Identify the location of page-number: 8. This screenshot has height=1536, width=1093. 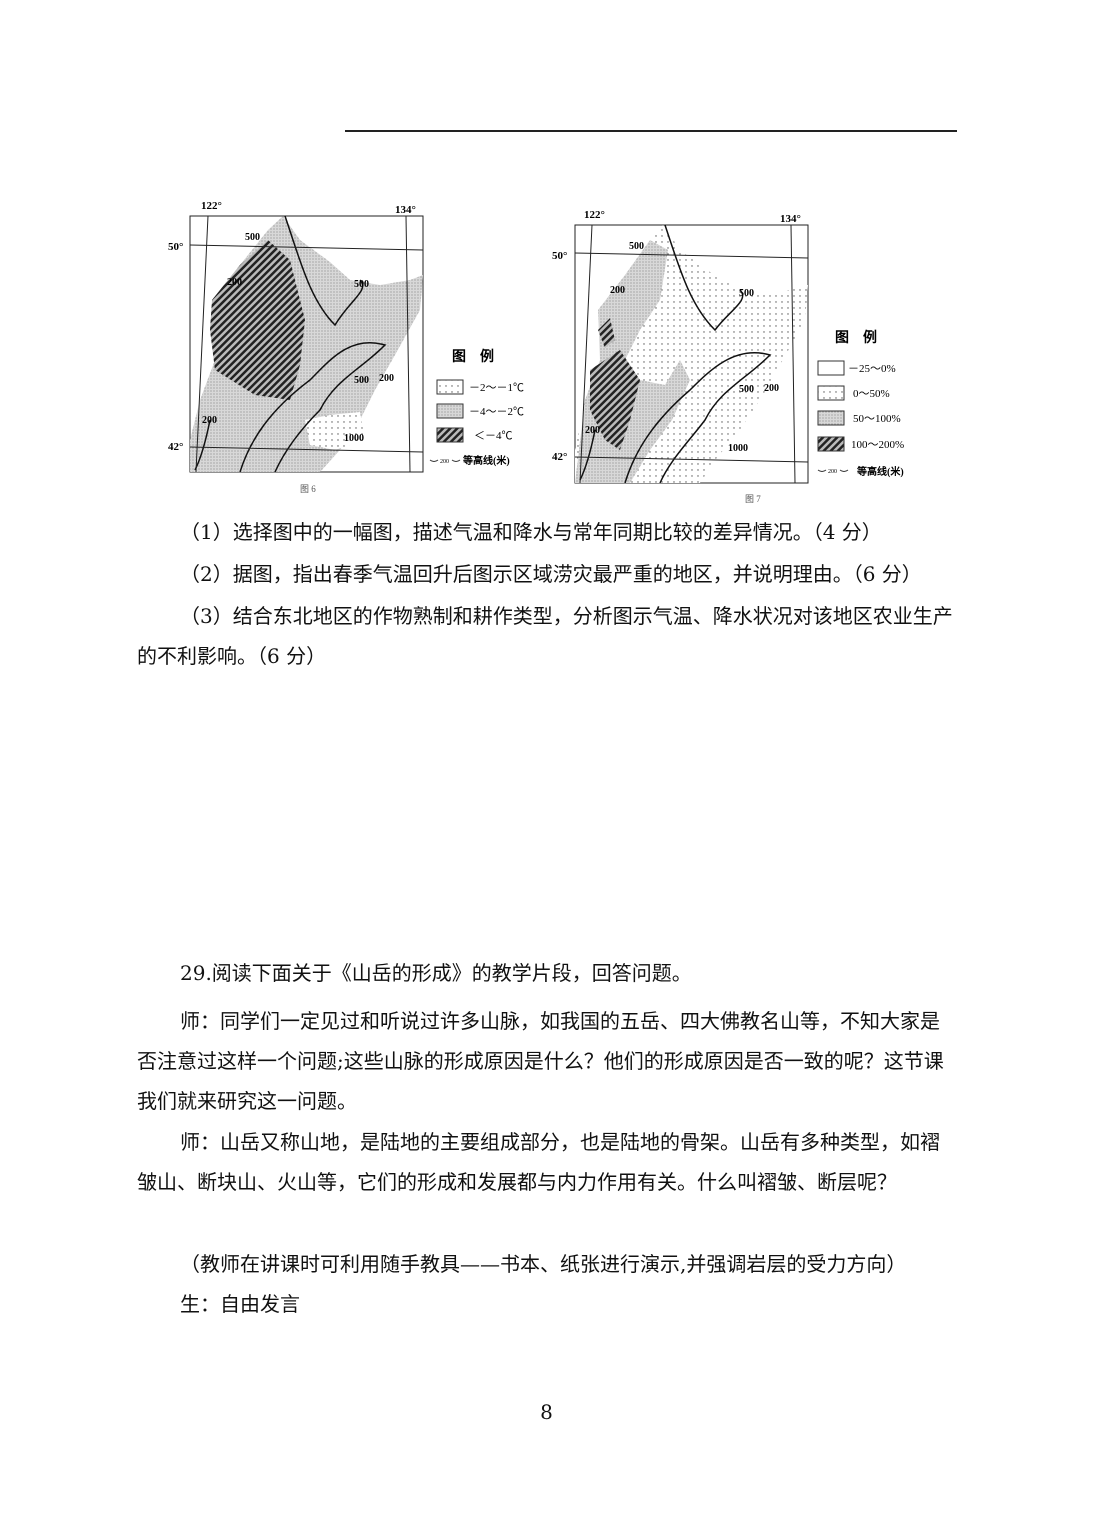
(546, 1412).